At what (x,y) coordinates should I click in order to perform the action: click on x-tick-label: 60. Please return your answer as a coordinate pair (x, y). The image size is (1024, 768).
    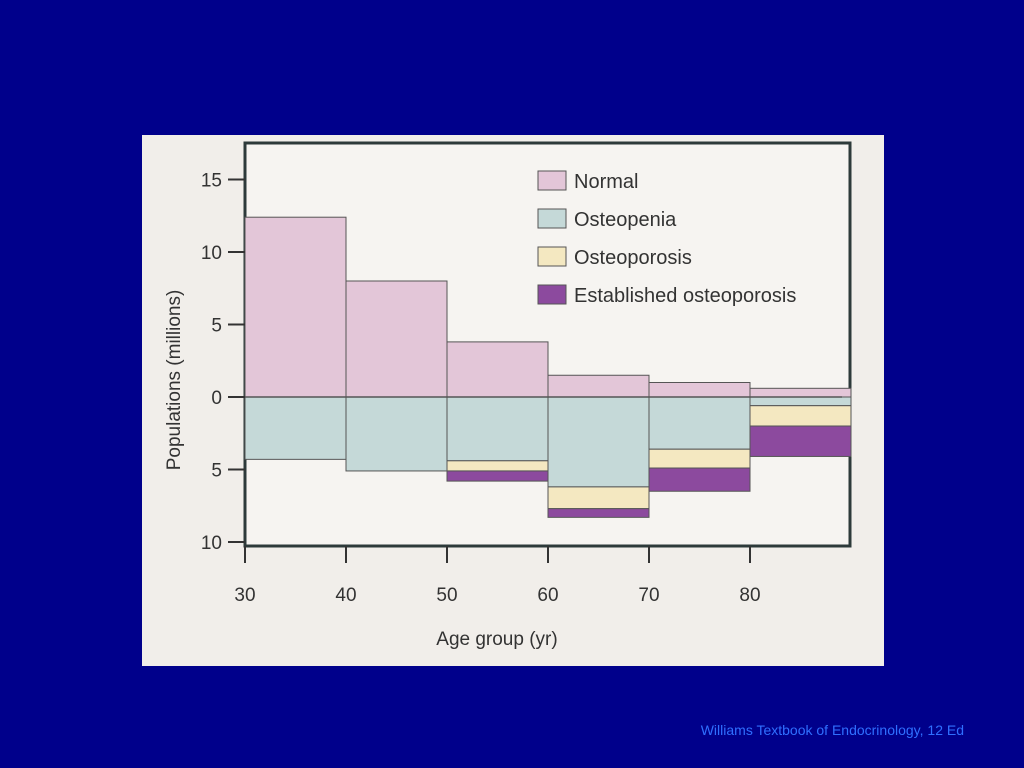
    Looking at the image, I should click on (547, 595).